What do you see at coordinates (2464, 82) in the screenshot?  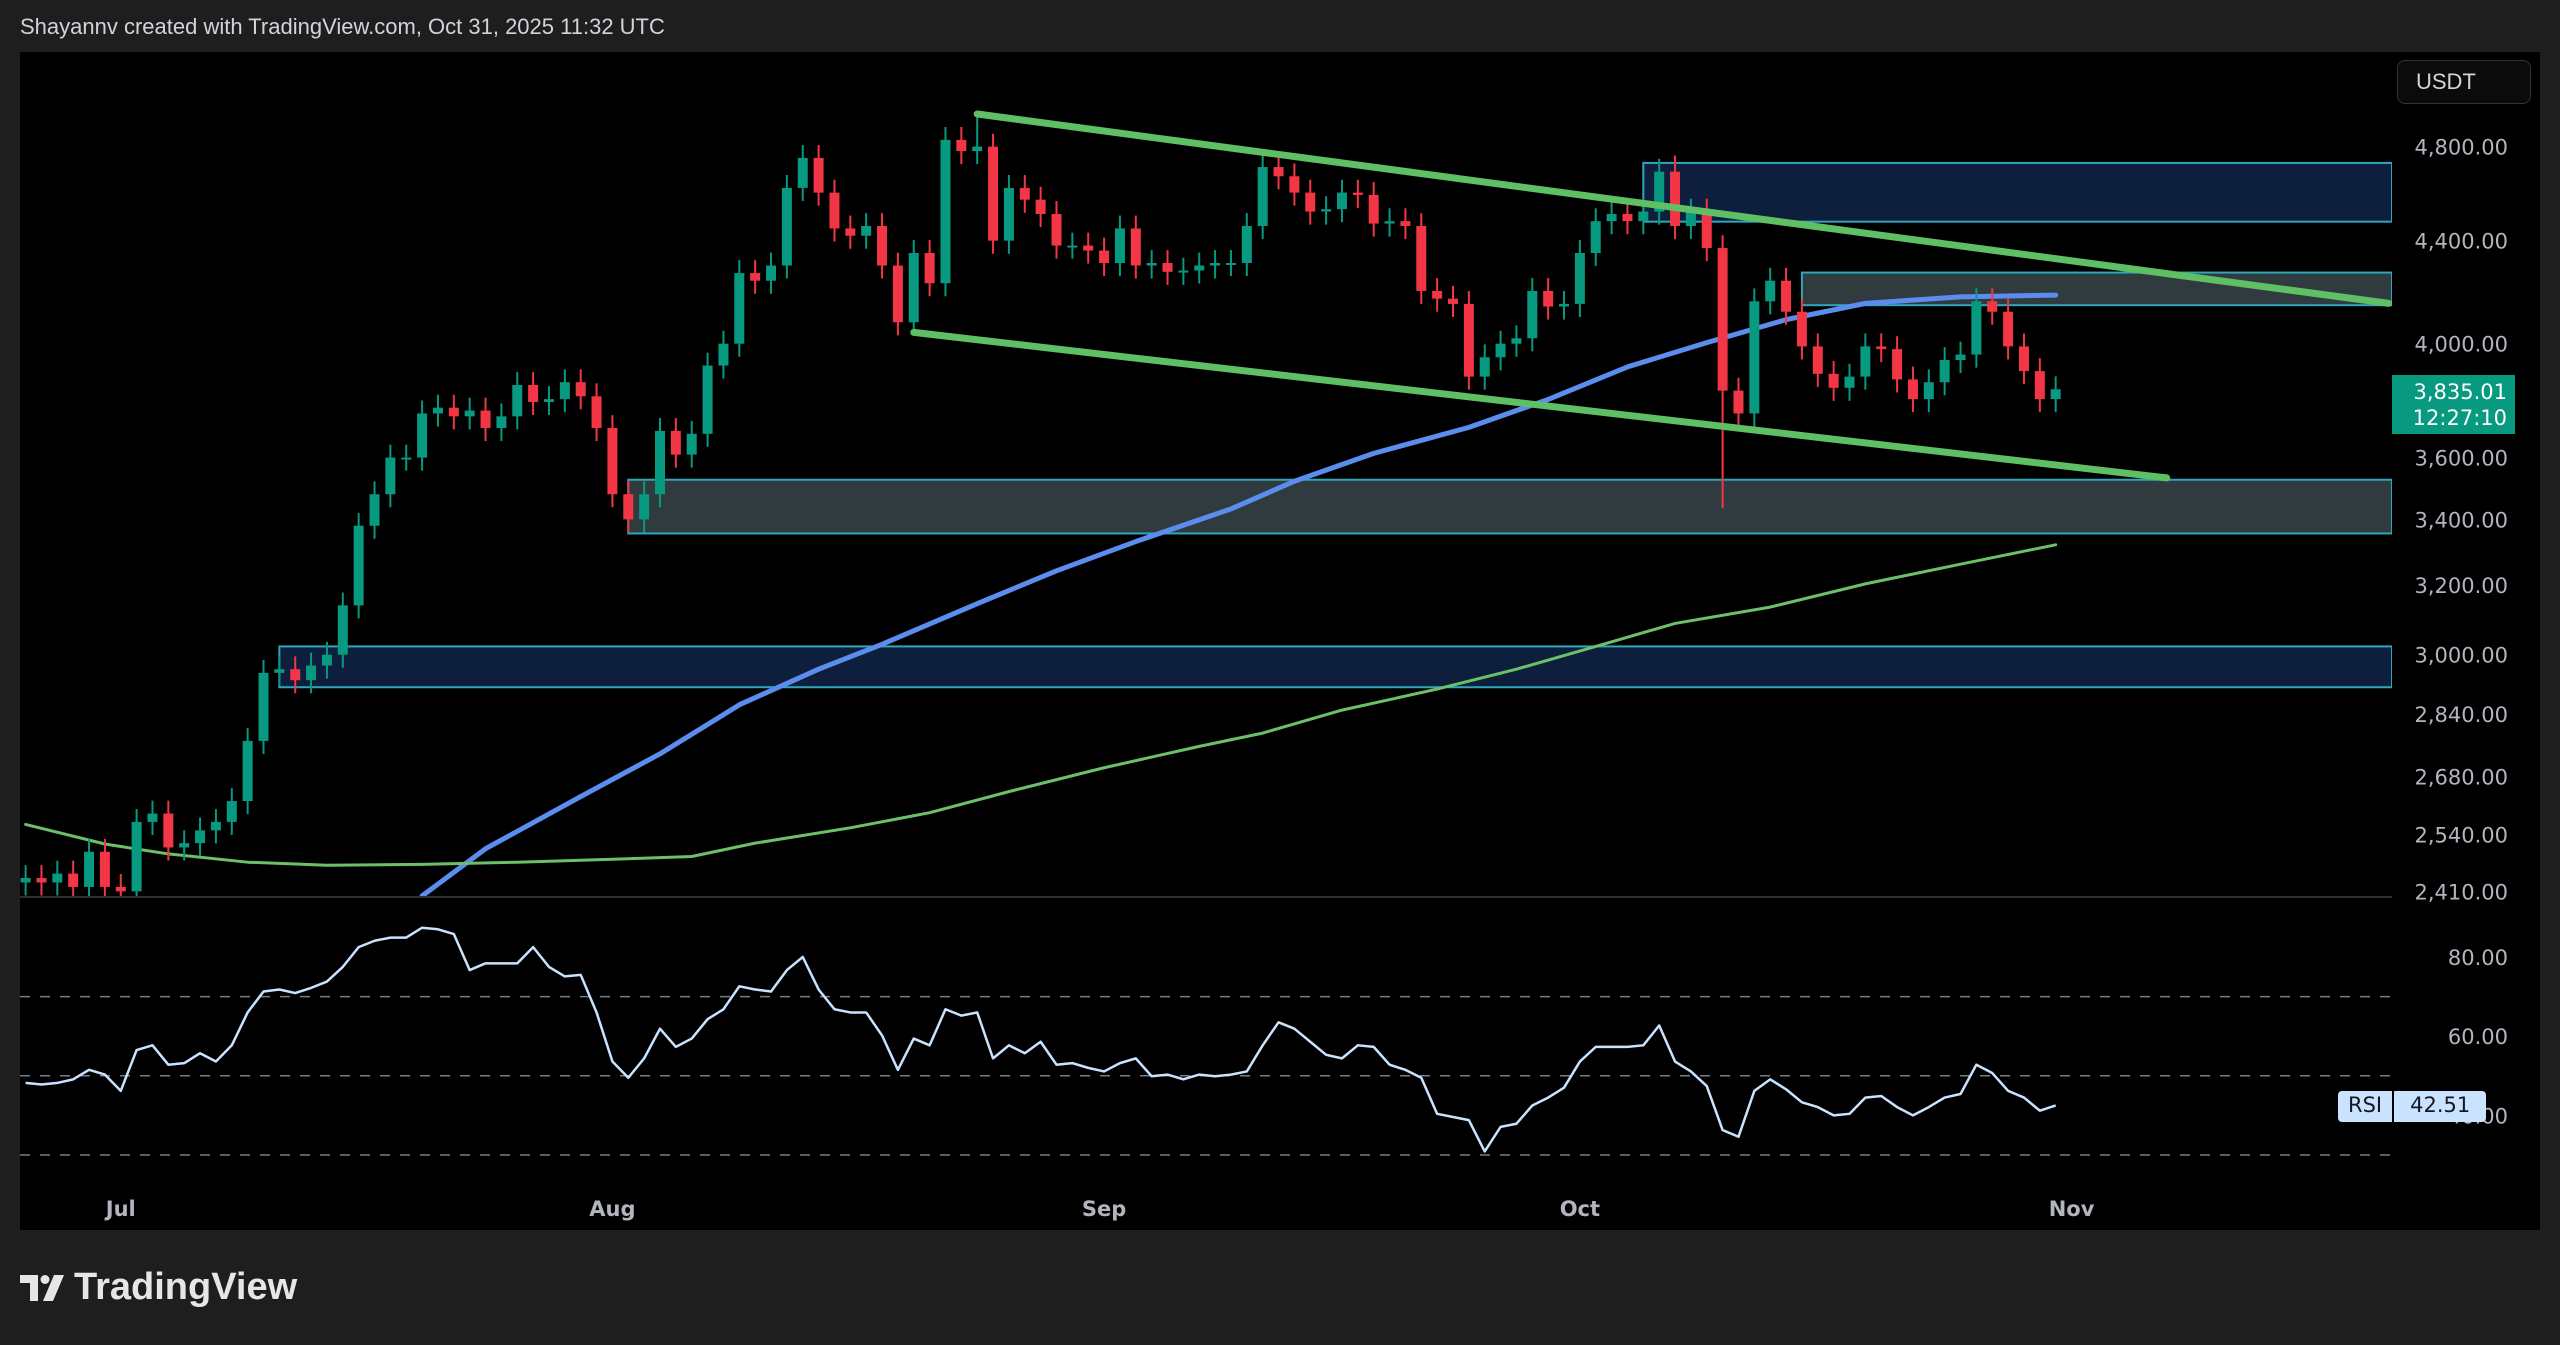 I see `currency-button: USDT` at bounding box center [2464, 82].